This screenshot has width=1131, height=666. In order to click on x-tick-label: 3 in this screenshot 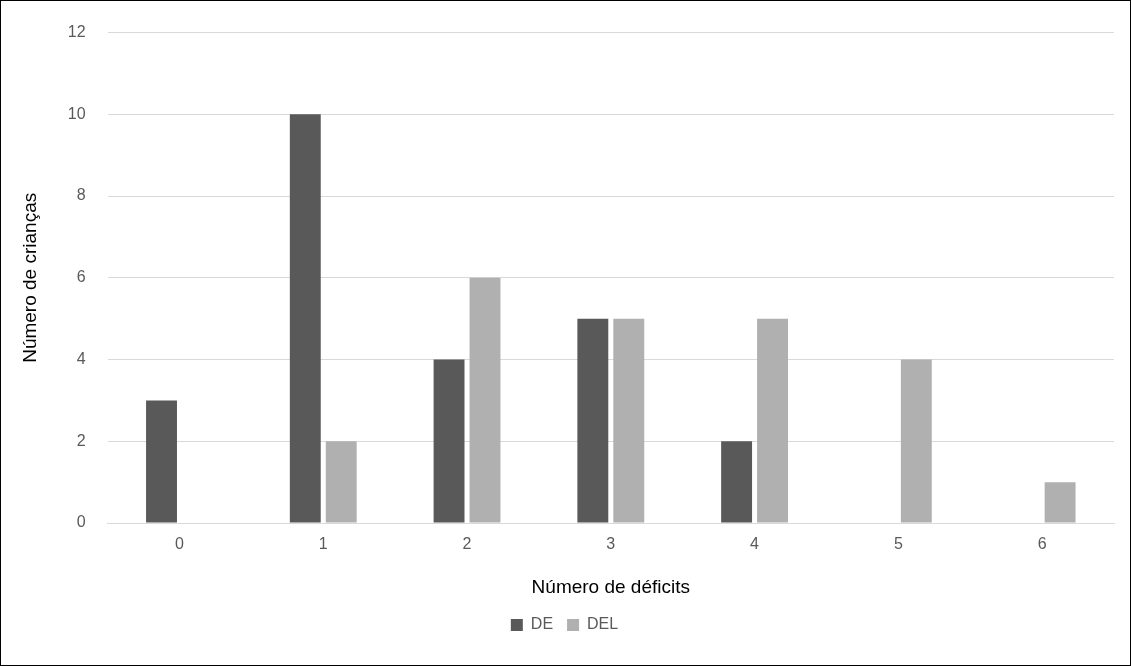, I will do `click(611, 544)`.